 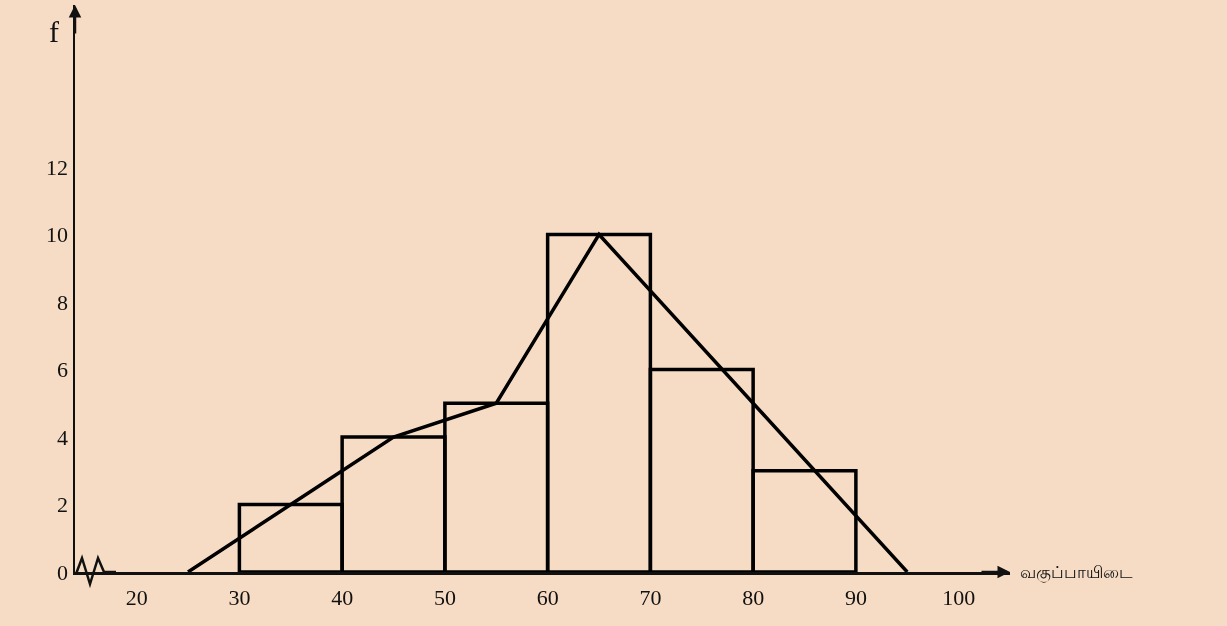 What do you see at coordinates (239, 597) in the screenshot?
I see `x-tick-label: 30` at bounding box center [239, 597].